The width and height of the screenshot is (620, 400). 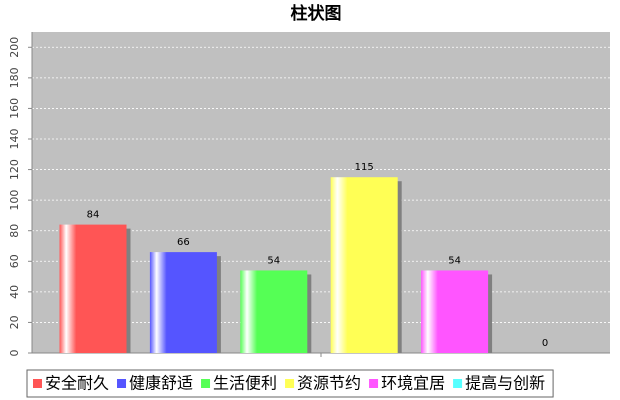 I want to click on y-tick-label: 120, so click(x=14, y=169).